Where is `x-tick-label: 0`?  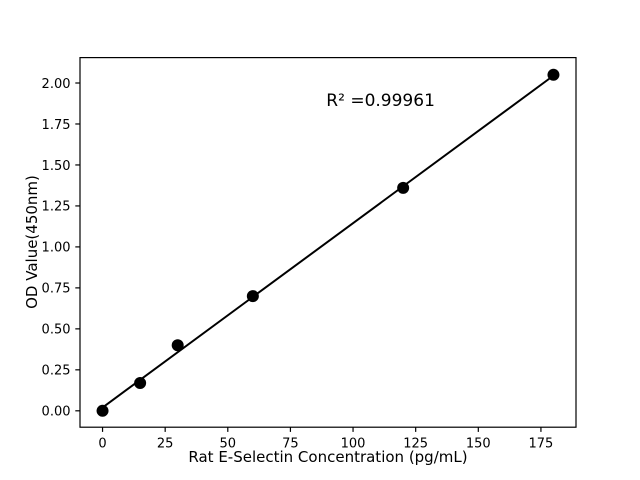 x-tick-label: 0 is located at coordinates (102, 444).